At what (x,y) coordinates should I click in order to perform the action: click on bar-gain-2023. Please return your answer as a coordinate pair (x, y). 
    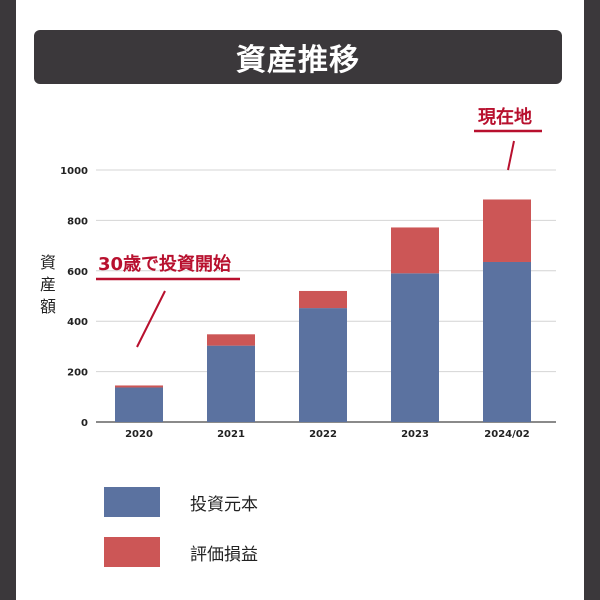
    Looking at the image, I should click on (415, 250).